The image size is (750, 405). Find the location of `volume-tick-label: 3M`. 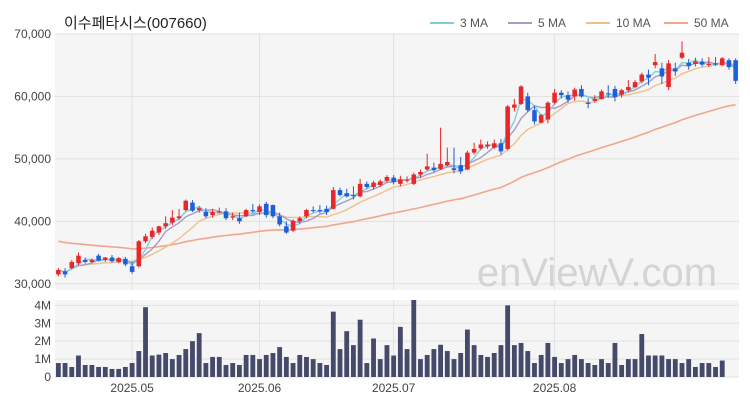

volume-tick-label: 3M is located at coordinates (42, 323).